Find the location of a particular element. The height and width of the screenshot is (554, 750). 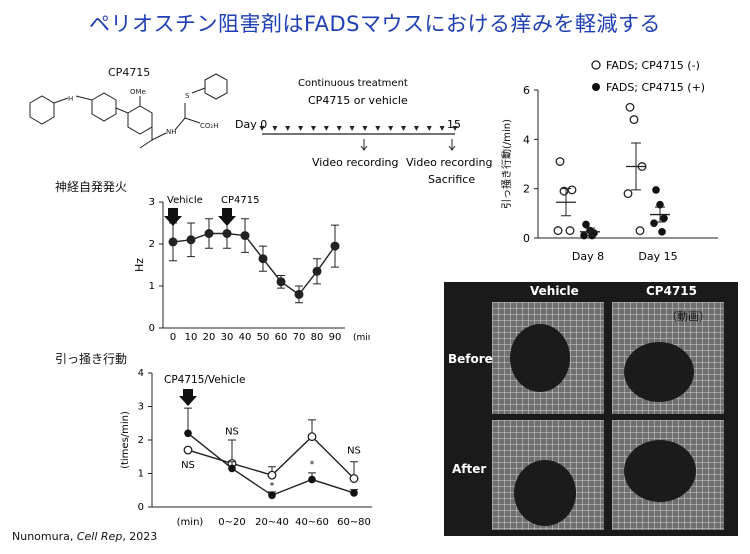

chemical-structure: H OMe NH CO₂H S is located at coordinates (128, 111).